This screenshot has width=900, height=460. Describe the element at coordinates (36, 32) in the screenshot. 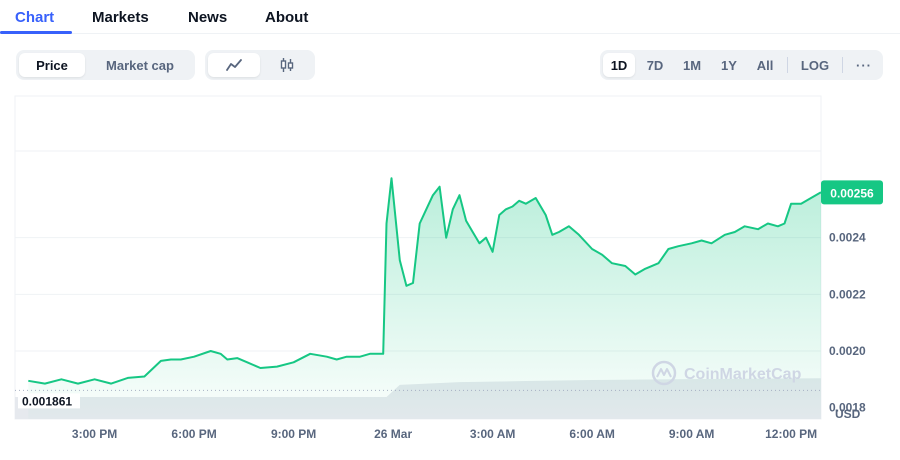

I see `active-tab-indicator` at that location.